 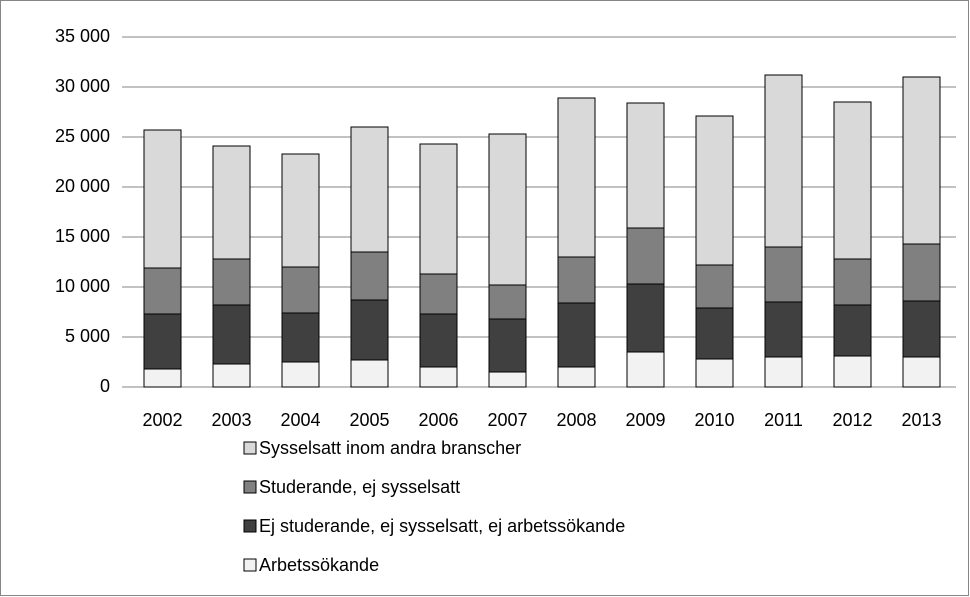 I want to click on y-tick-label: 30 000, so click(x=82, y=86).